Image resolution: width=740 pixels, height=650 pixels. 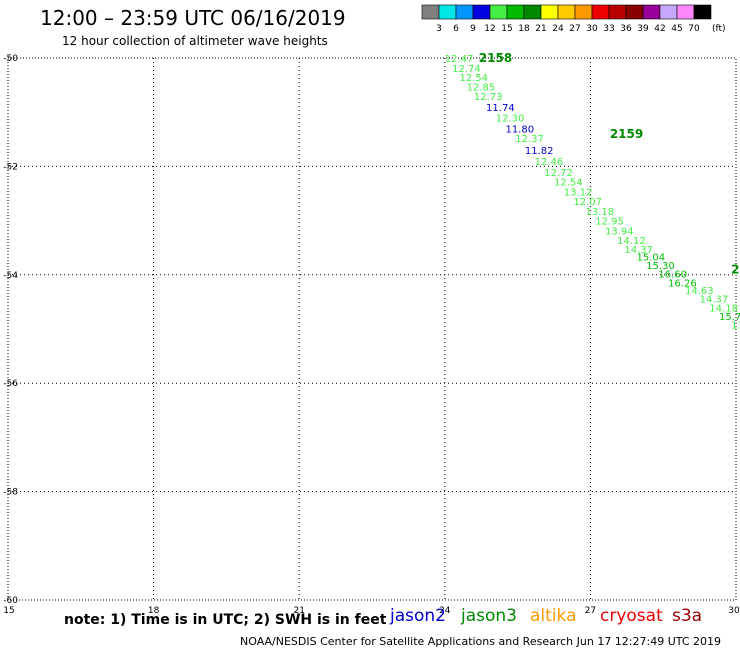 I want to click on wave-height-point: 12.46, so click(x=549, y=162).